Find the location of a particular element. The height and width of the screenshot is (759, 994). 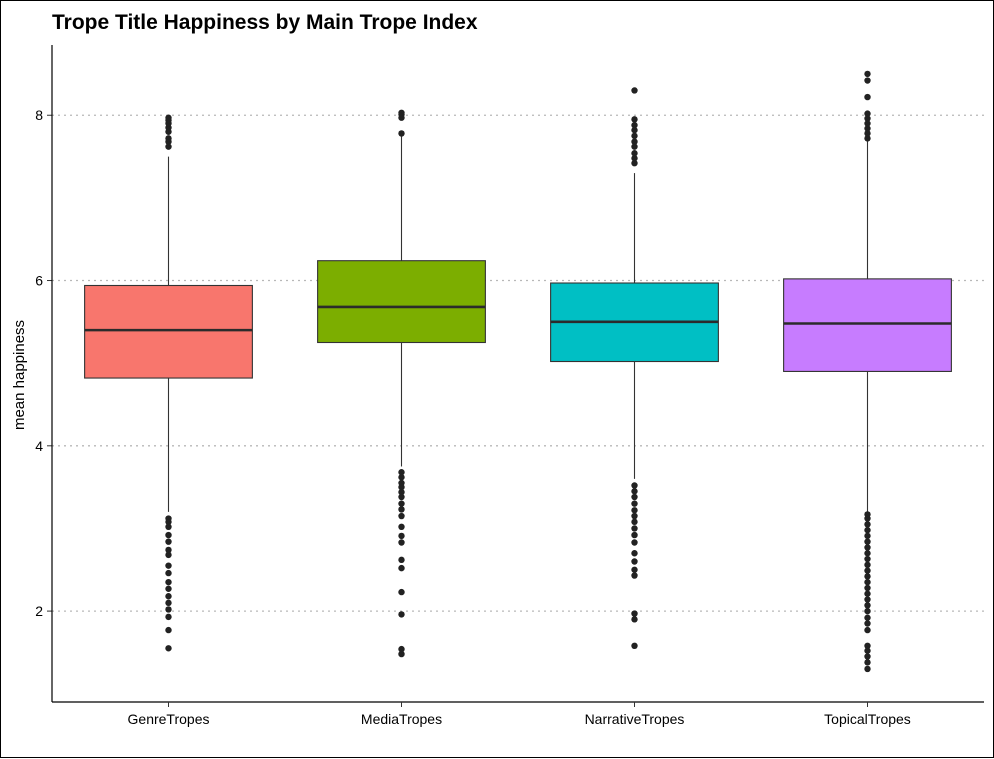

y-tick-label: 8 is located at coordinates (39, 115).